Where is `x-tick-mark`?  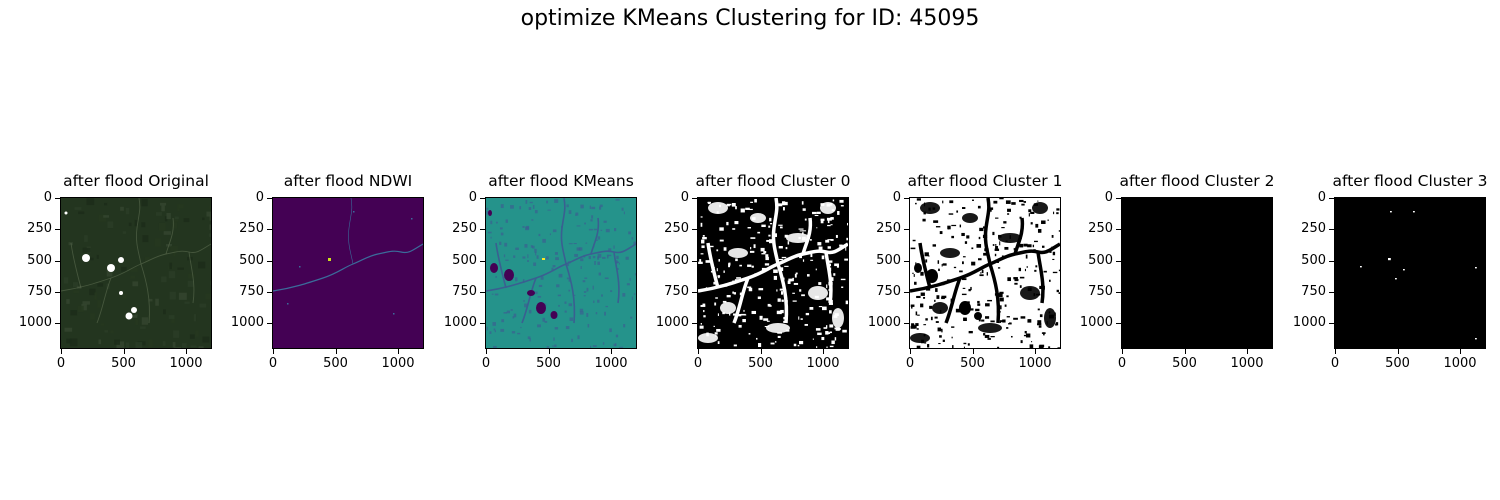
x-tick-mark is located at coordinates (273, 351).